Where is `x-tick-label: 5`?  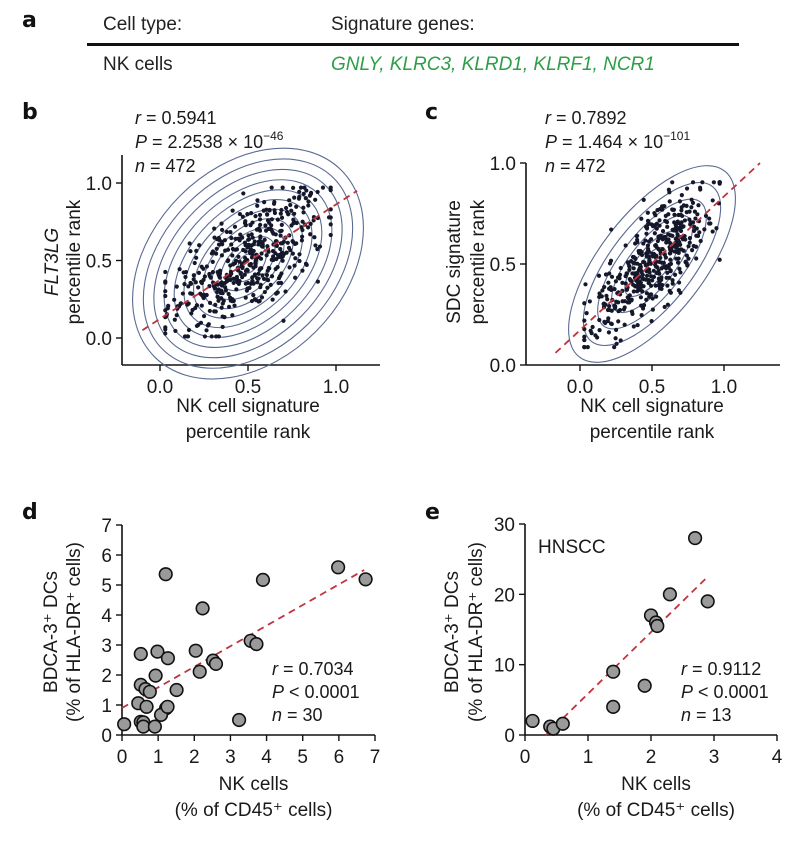
x-tick-label: 5 is located at coordinates (302, 757).